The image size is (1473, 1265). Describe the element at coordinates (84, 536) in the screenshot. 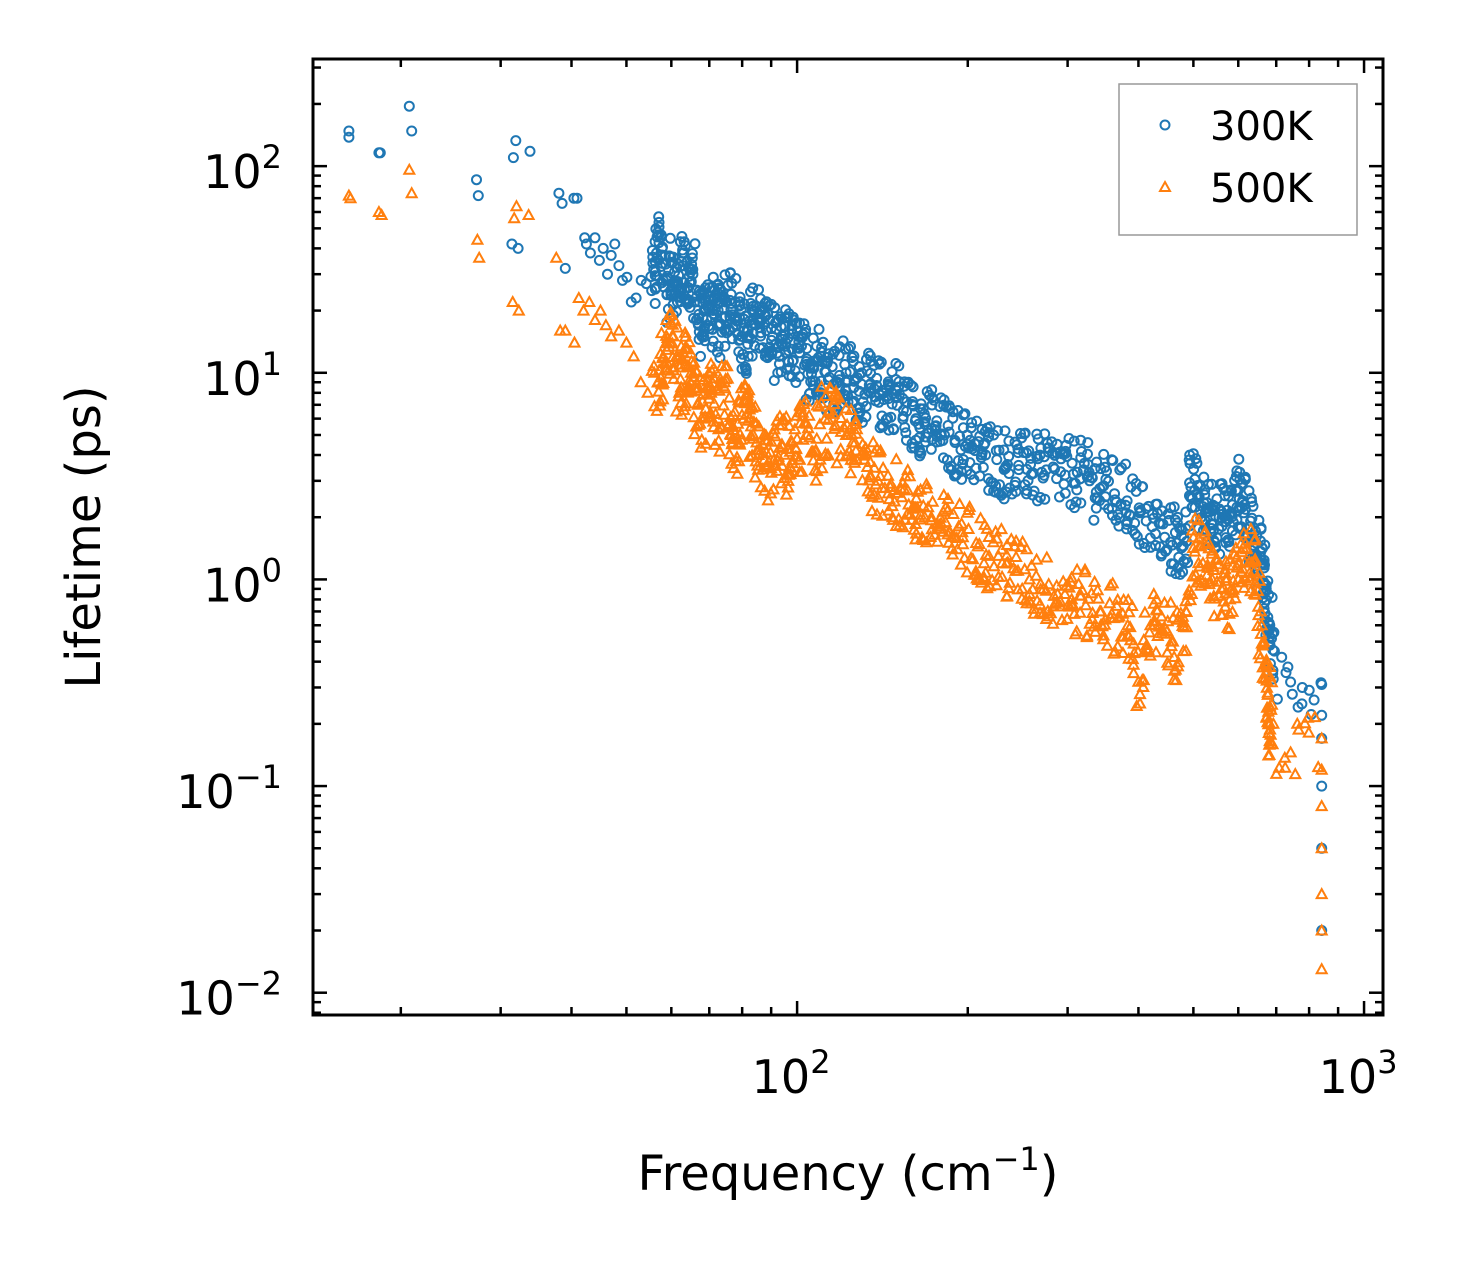

I see `y-axis-label: Lifetime (ps)` at that location.